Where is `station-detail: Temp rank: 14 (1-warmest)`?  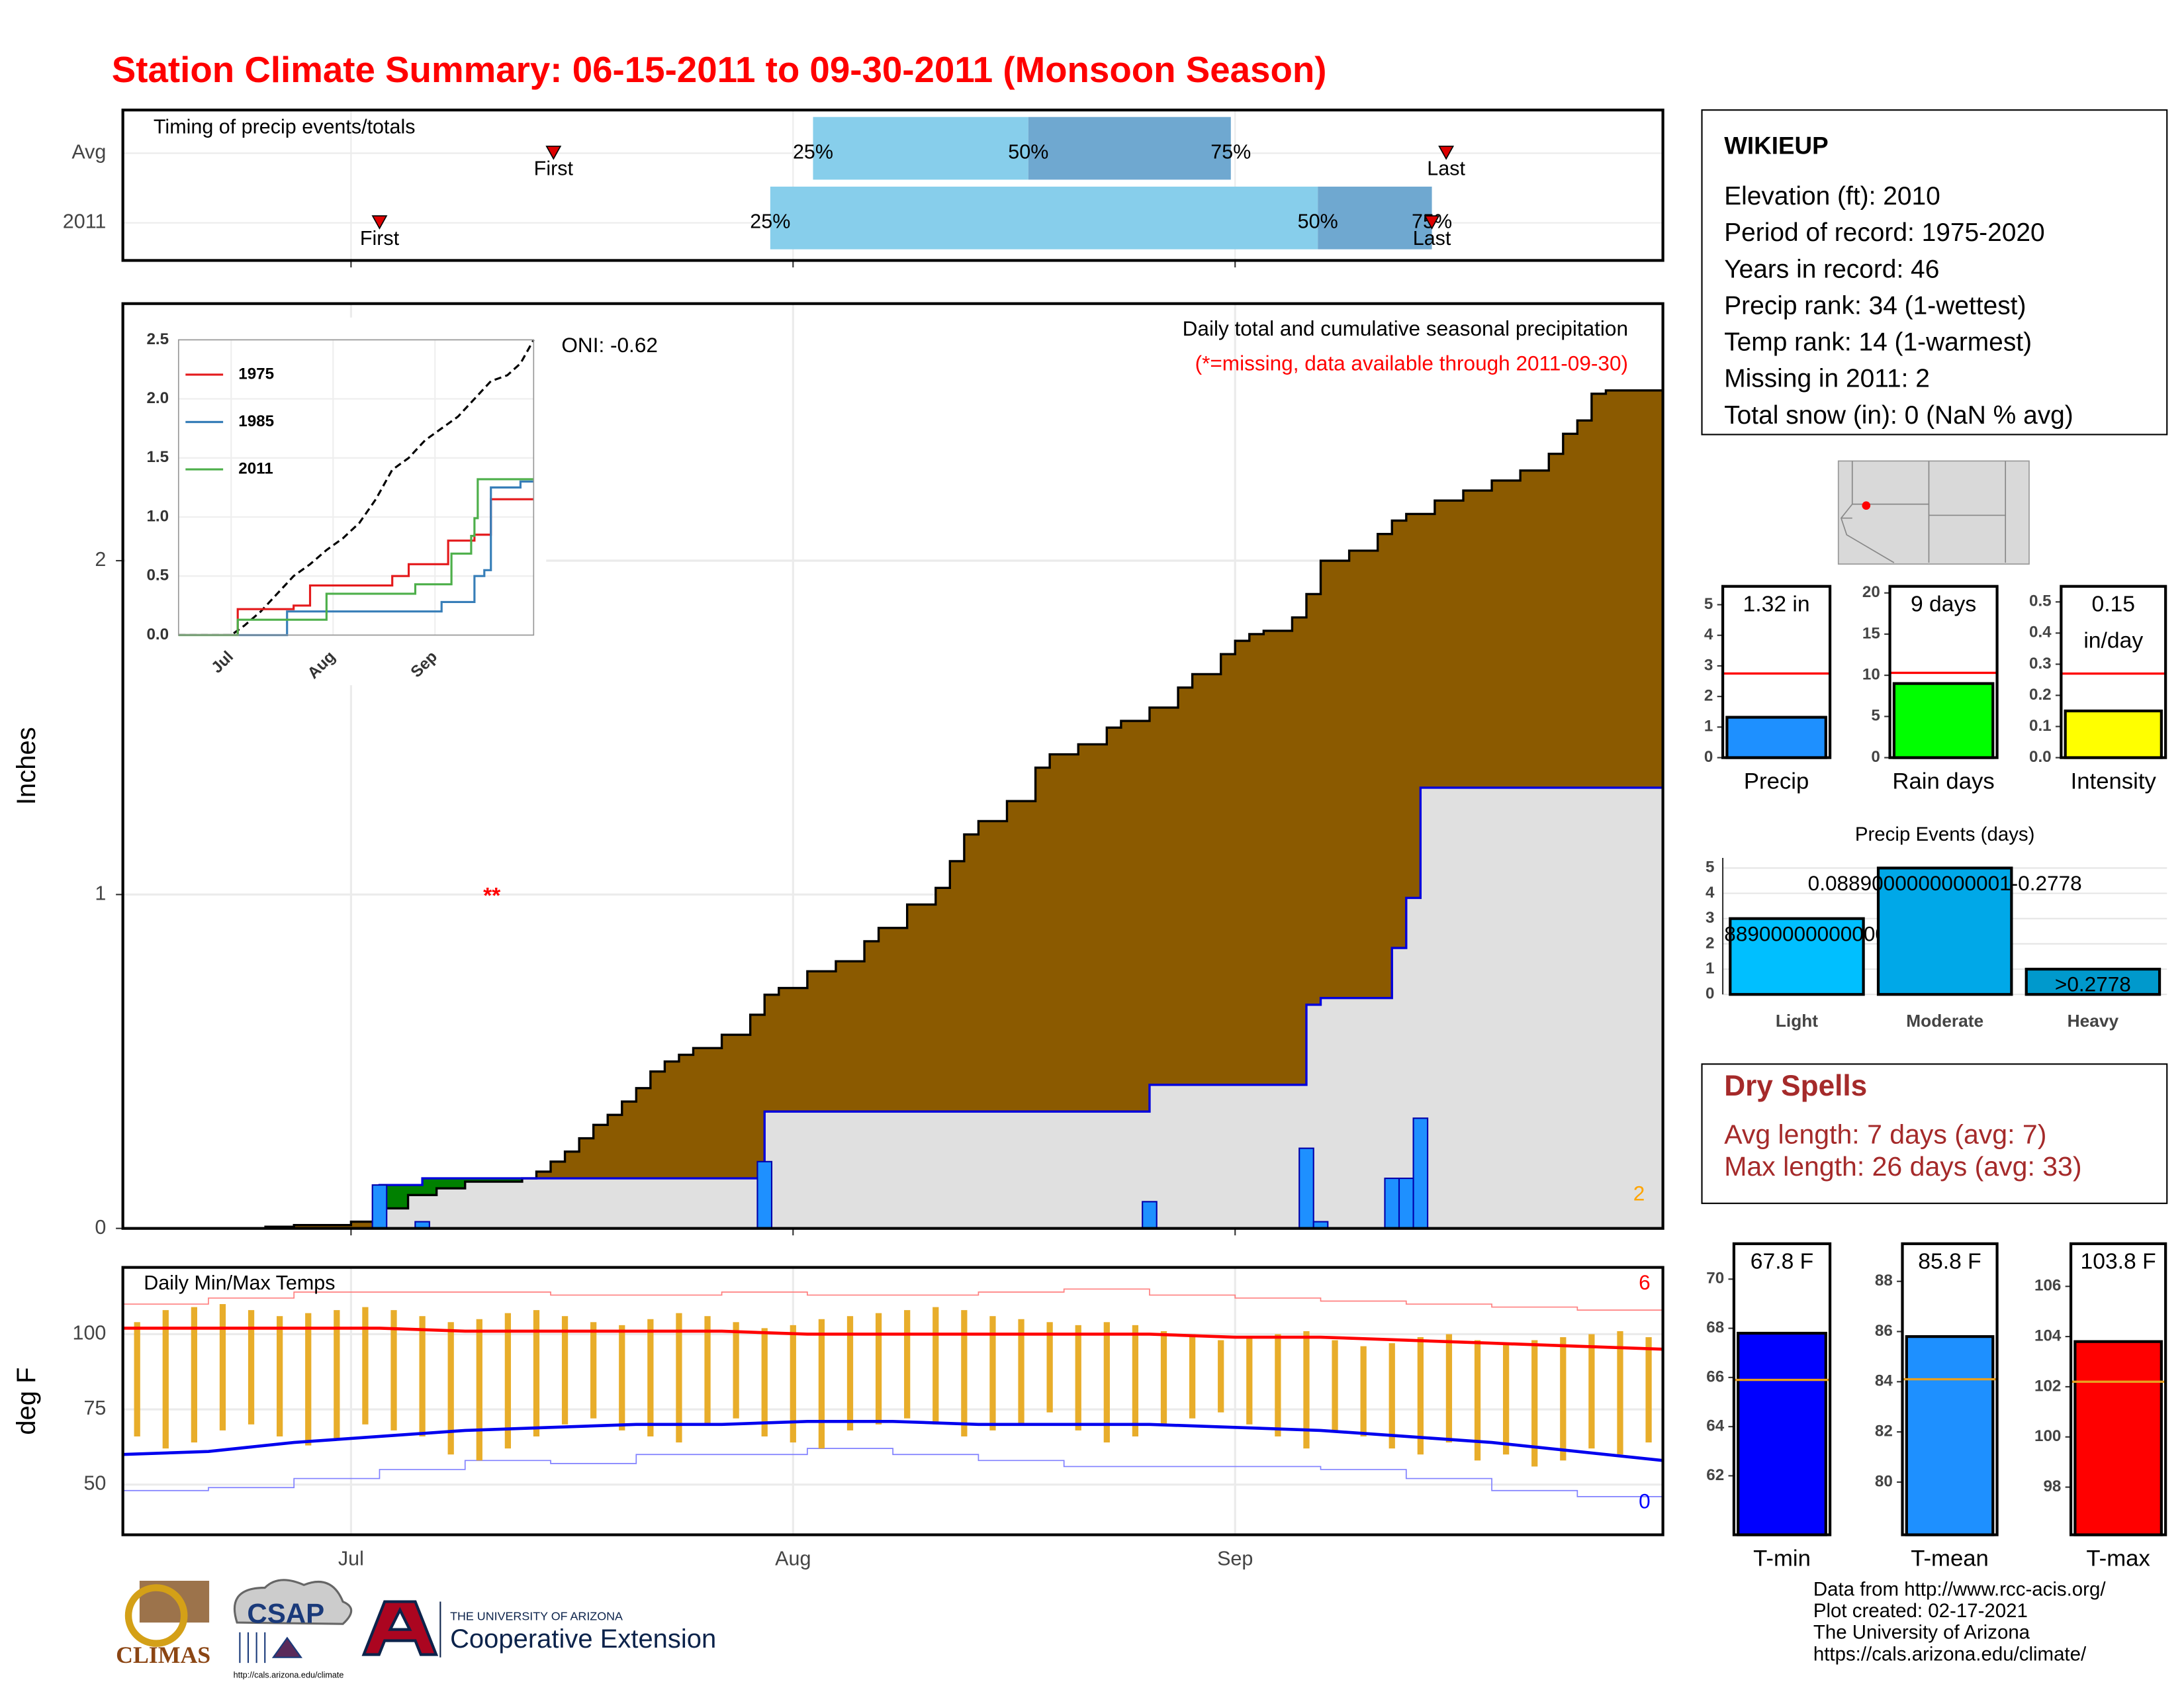 station-detail: Temp rank: 14 (1-warmest) is located at coordinates (1878, 342).